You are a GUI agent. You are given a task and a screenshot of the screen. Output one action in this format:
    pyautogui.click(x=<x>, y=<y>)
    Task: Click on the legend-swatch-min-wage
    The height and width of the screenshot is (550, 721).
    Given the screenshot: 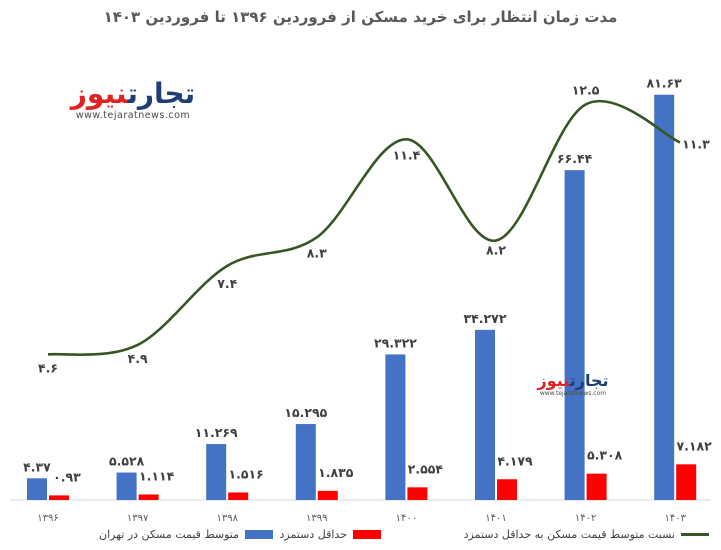 What is the action you would take?
    pyautogui.click(x=367, y=534)
    